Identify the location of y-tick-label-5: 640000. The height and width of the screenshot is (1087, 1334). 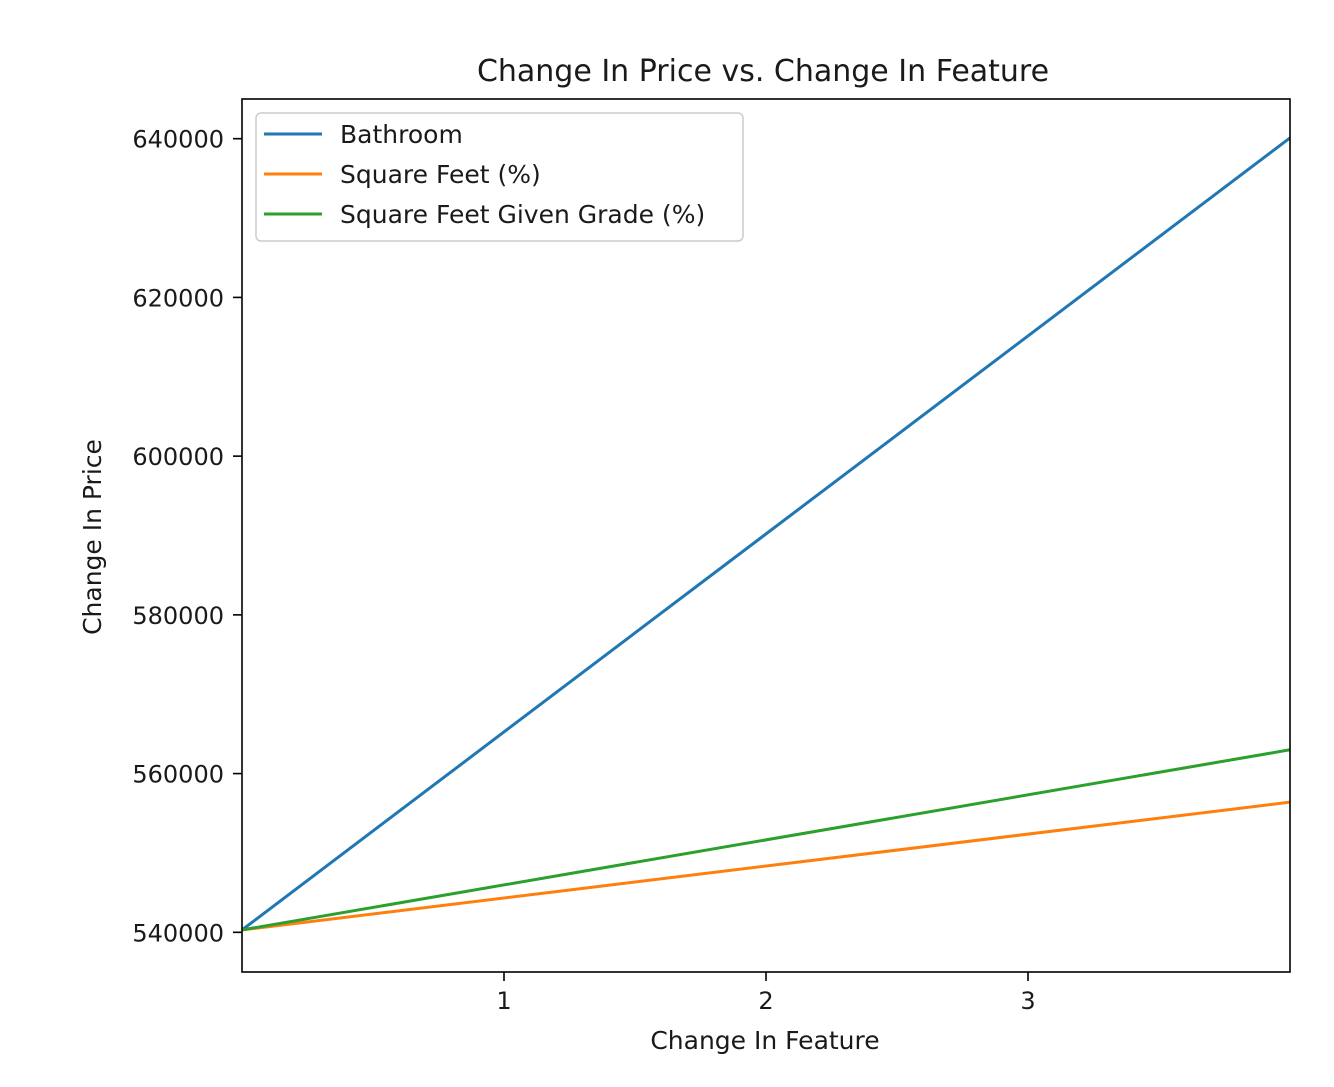
(178, 140).